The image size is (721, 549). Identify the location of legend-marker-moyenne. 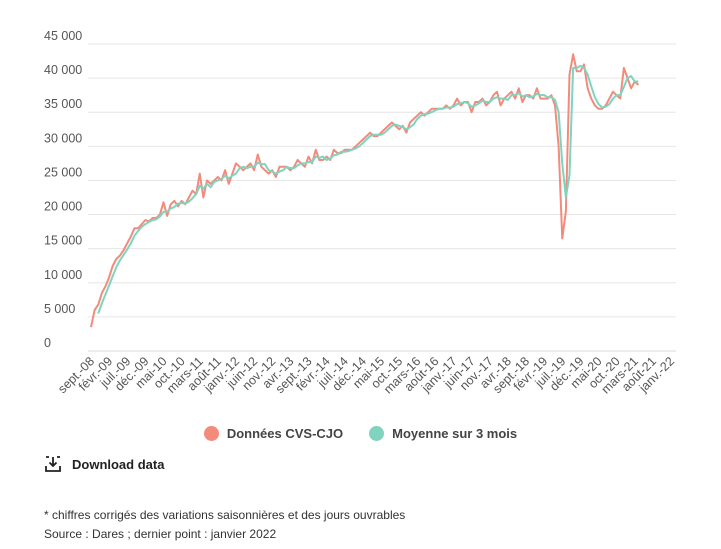
(377, 433).